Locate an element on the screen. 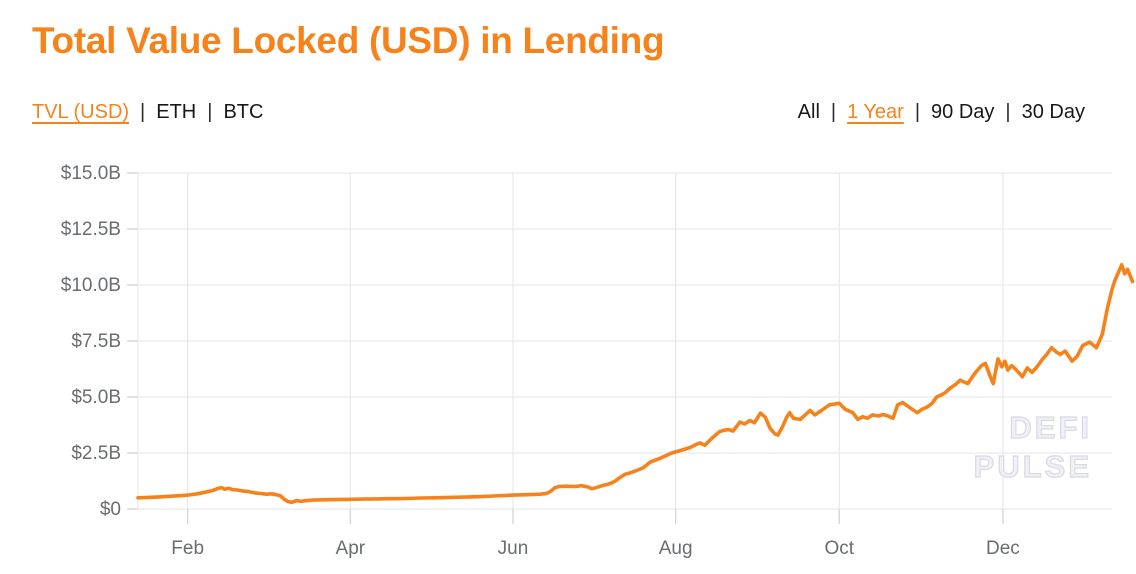  y-axis-label: $0 is located at coordinates (110, 509).